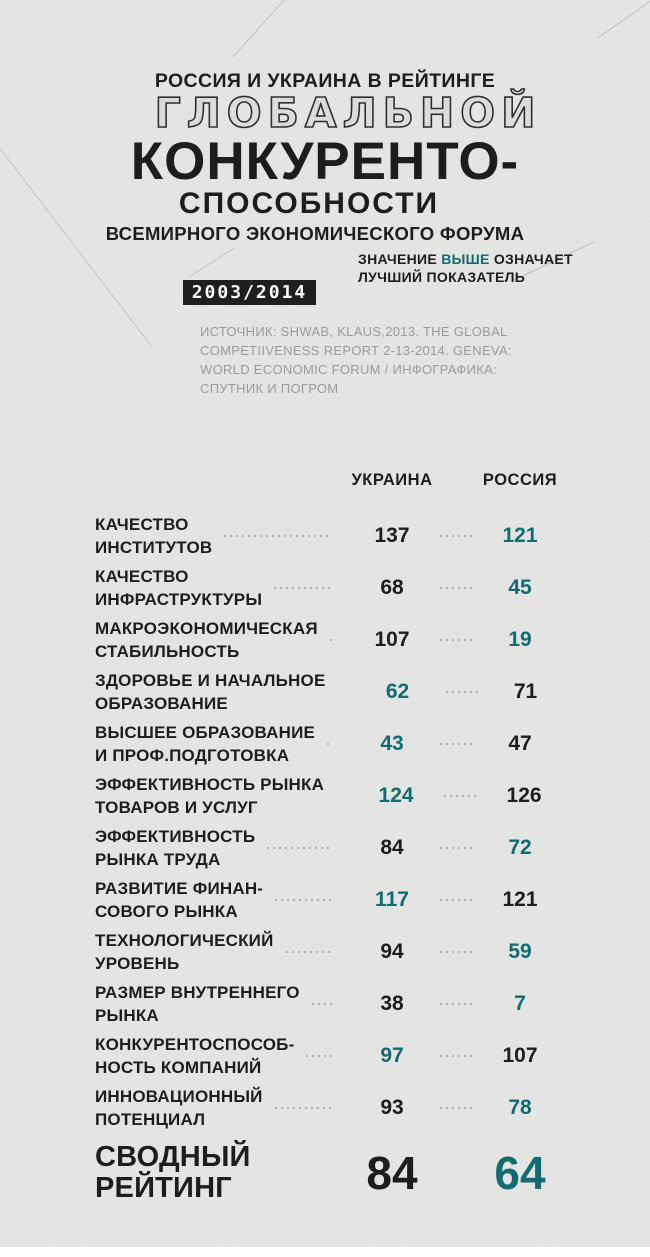 The width and height of the screenshot is (650, 1257). Describe the element at coordinates (184, 952) in the screenshot. I see `row-label: ТЕХНОЛОГИЧЕСКИЙ УРОВЕНЬ` at that location.